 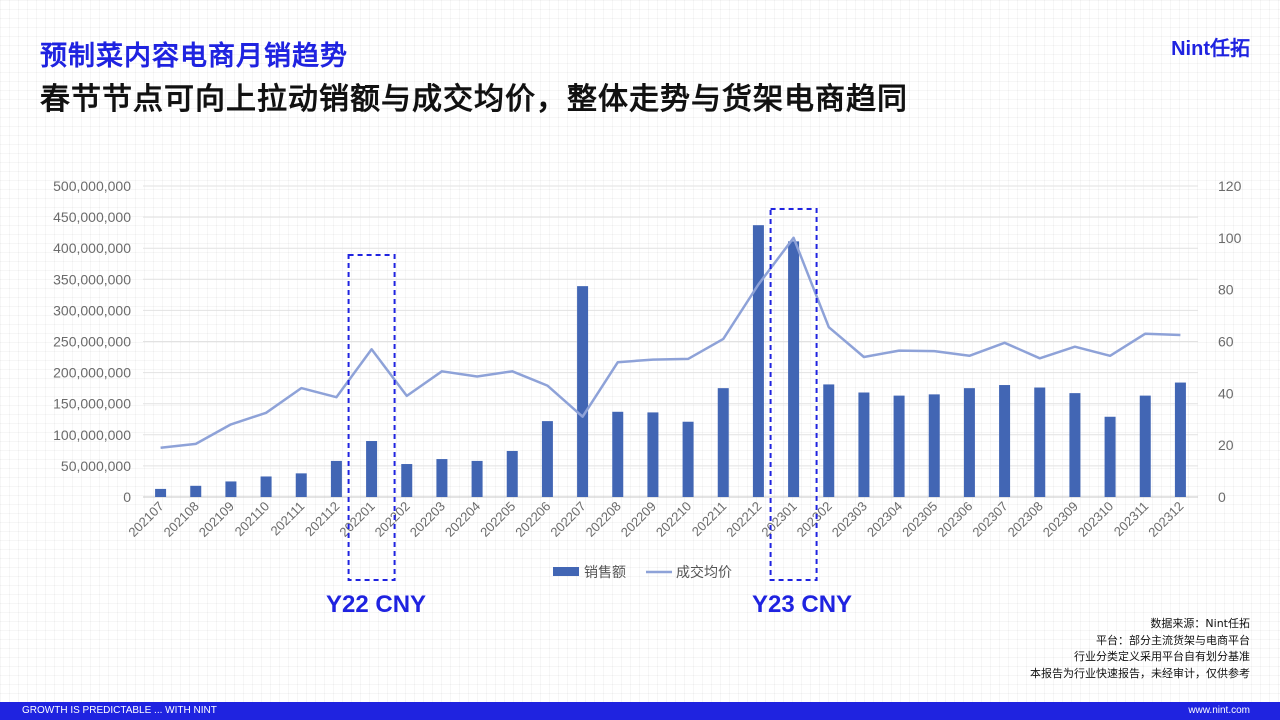 I want to click on x-tick-label: 202310, so click(x=1095, y=519).